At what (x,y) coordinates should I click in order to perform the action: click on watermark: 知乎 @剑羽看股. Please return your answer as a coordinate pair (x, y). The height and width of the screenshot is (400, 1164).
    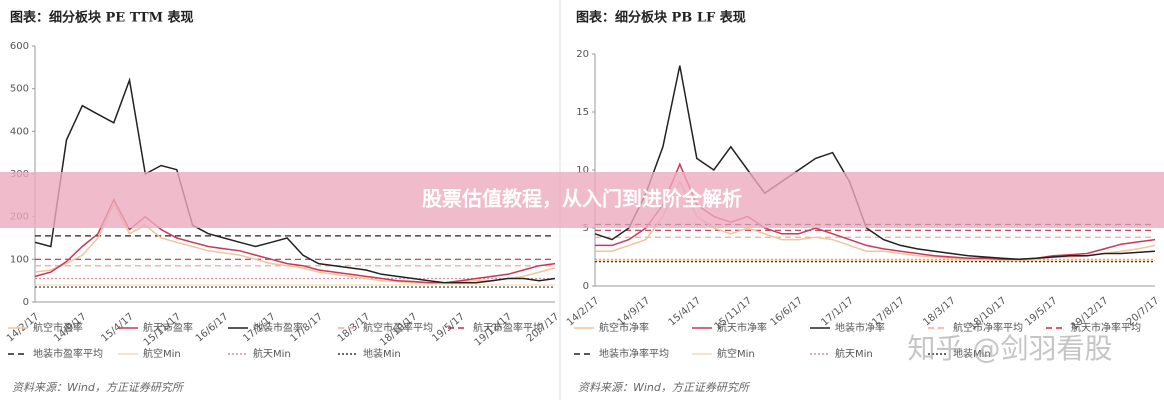
    Looking at the image, I should click on (1010, 348).